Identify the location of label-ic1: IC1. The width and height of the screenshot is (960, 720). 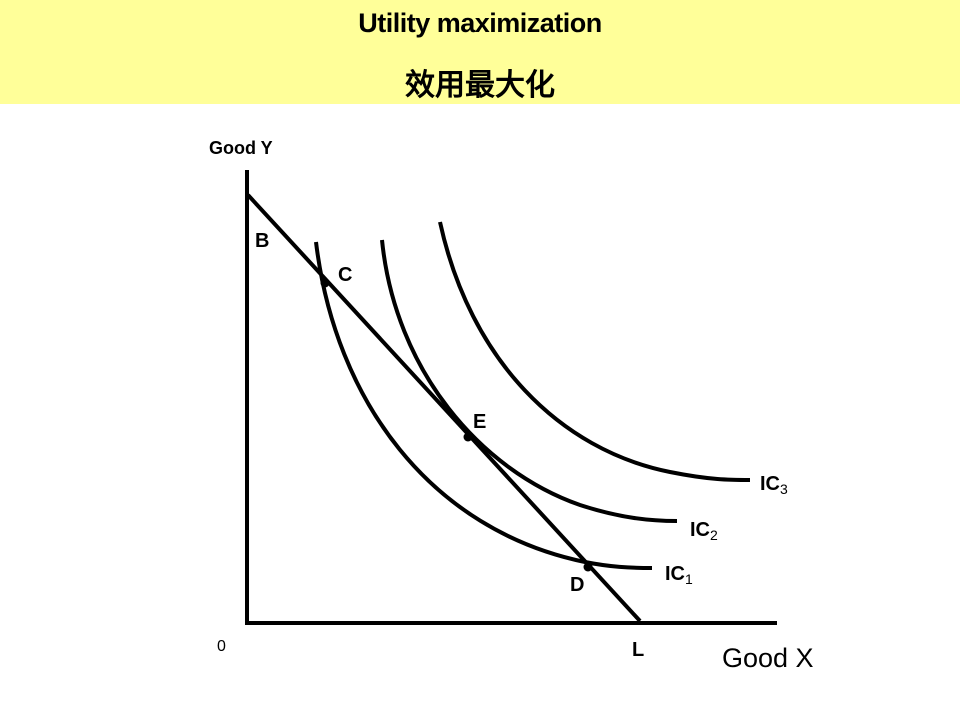
(679, 575).